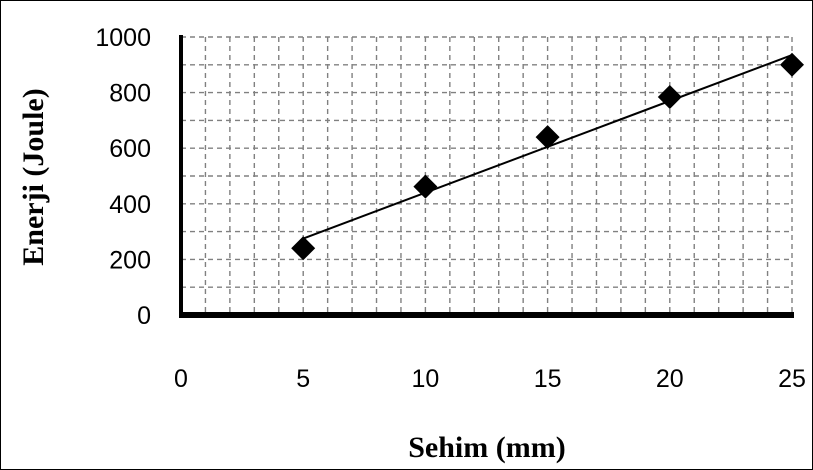 The height and width of the screenshot is (470, 813). What do you see at coordinates (130, 94) in the screenshot?
I see `y-tick-label: 800` at bounding box center [130, 94].